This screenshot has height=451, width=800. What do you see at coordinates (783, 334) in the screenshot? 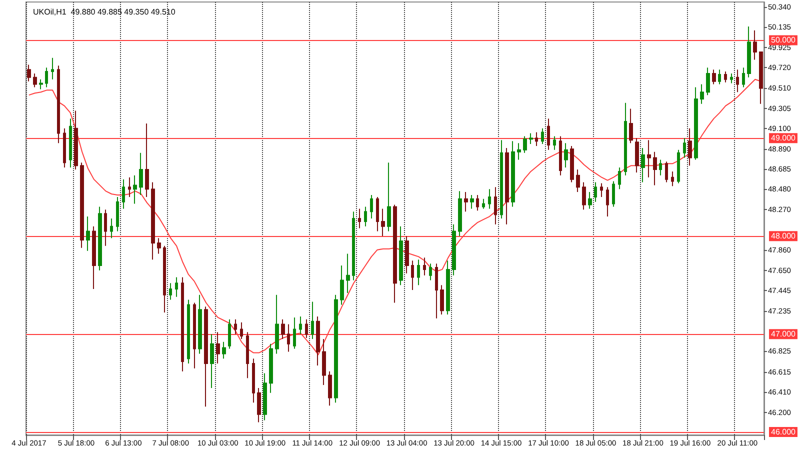
I see `ref-line-label: 47.000` at bounding box center [783, 334].